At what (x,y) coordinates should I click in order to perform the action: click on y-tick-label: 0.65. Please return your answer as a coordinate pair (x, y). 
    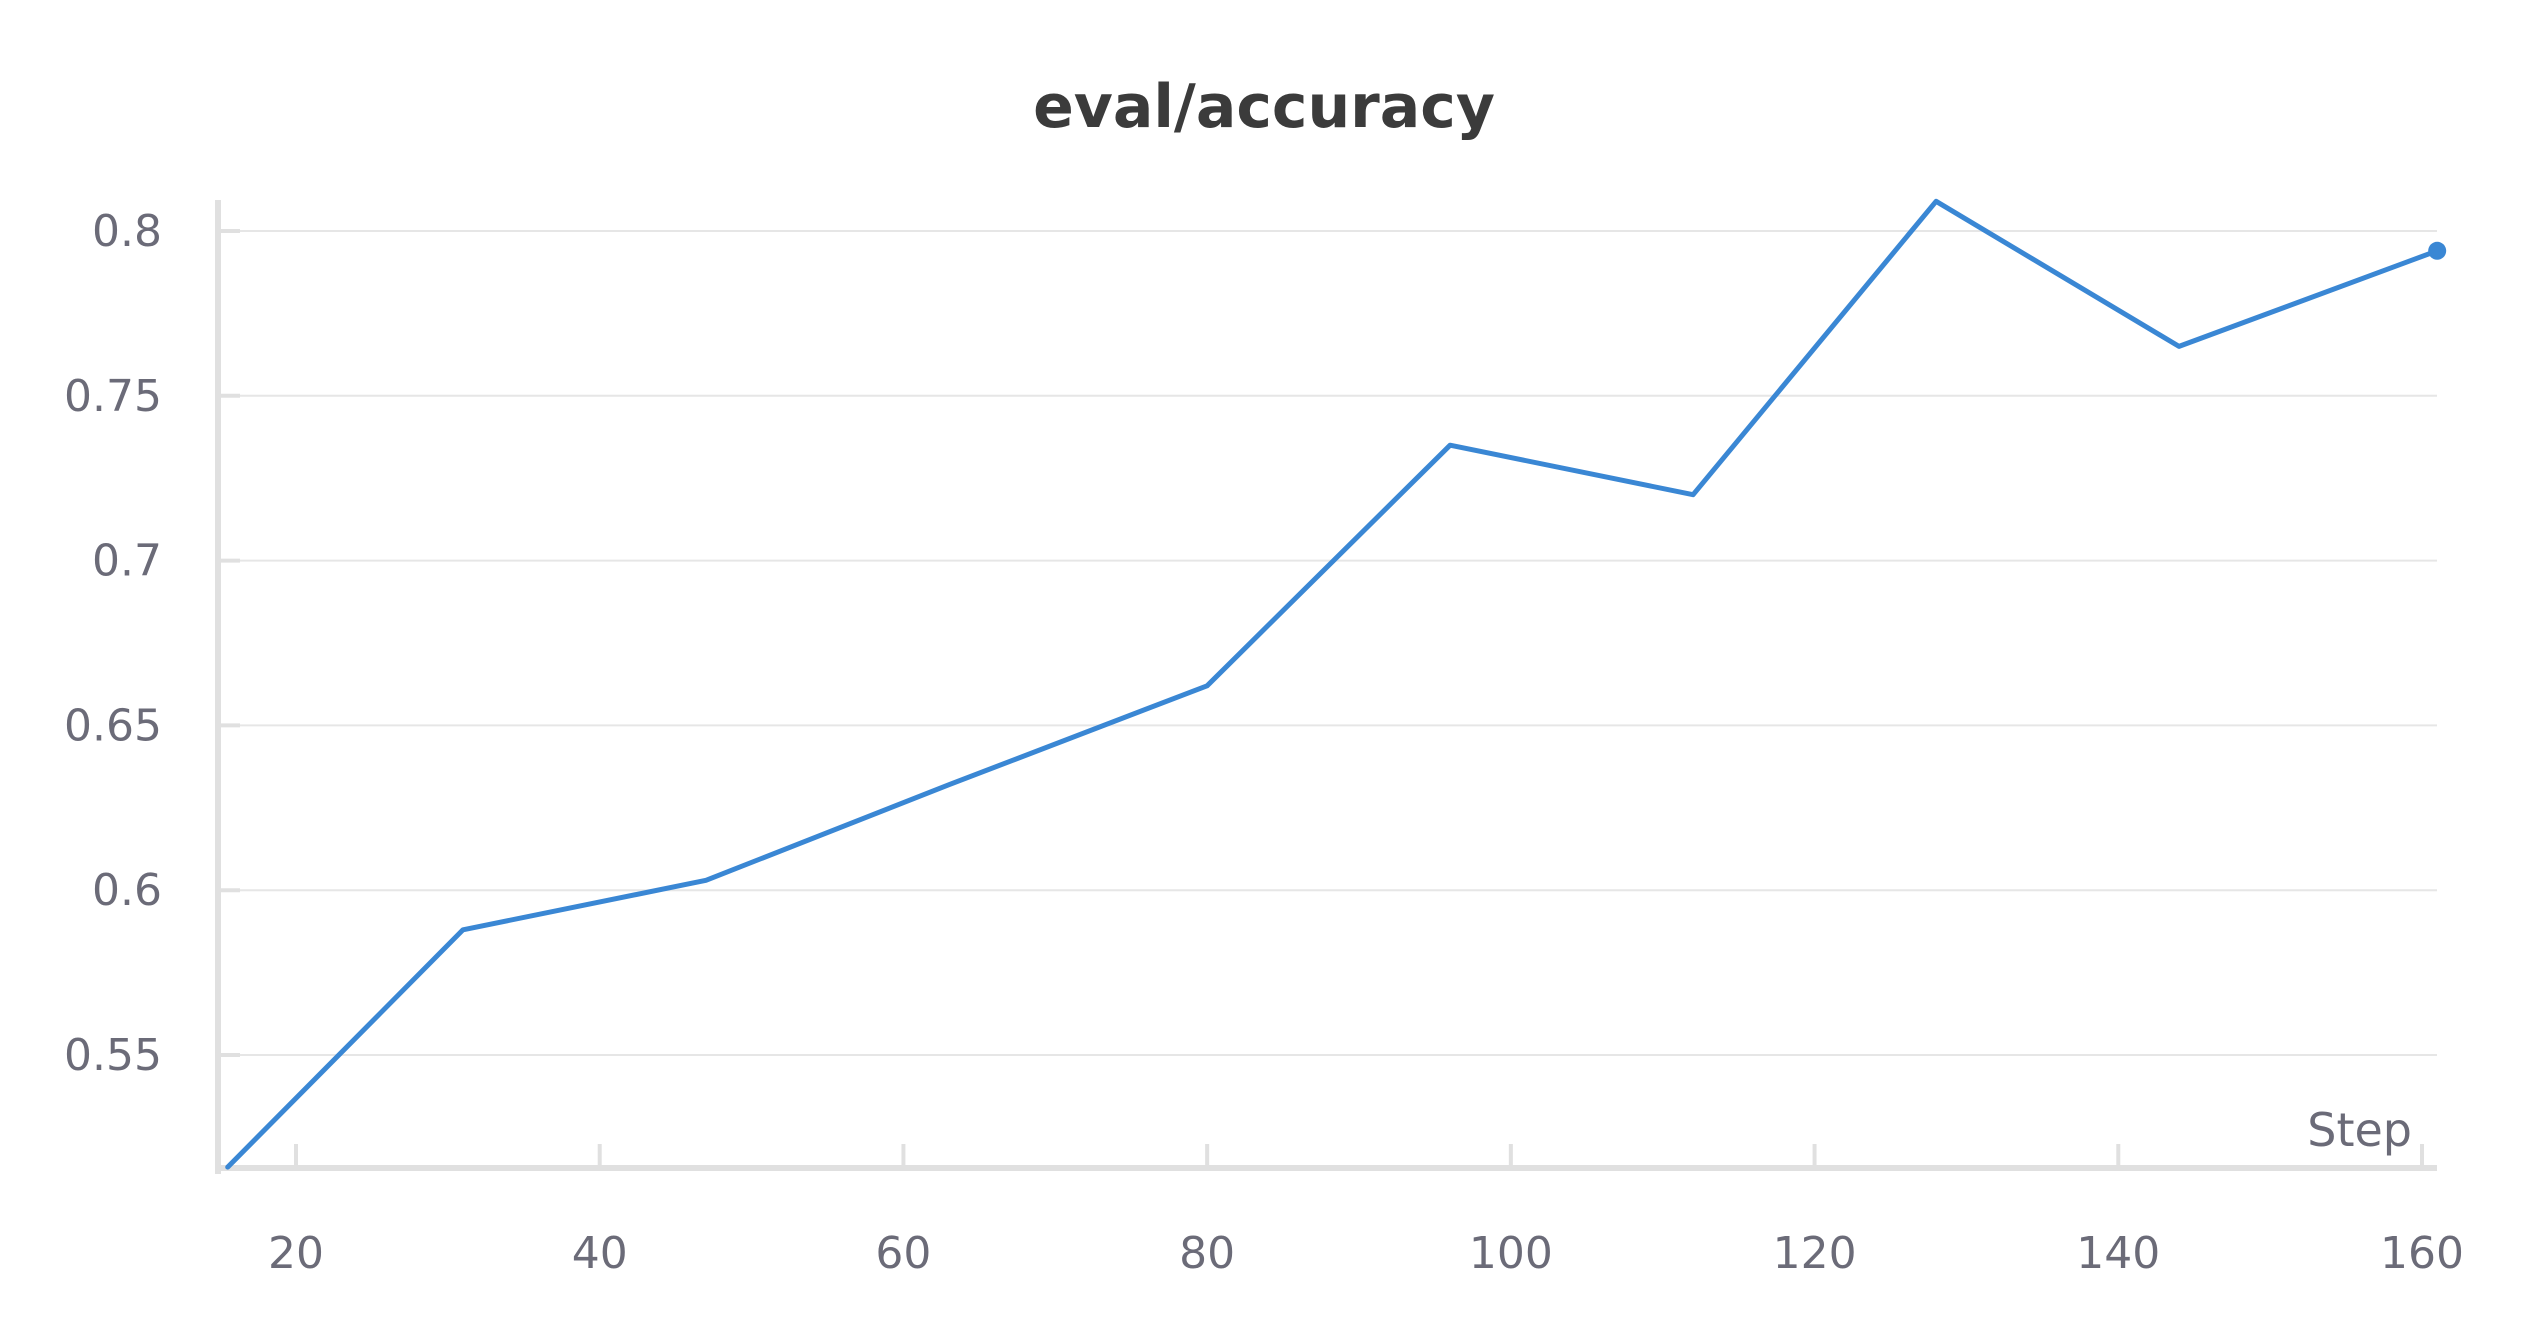
    Looking at the image, I should click on (113, 725).